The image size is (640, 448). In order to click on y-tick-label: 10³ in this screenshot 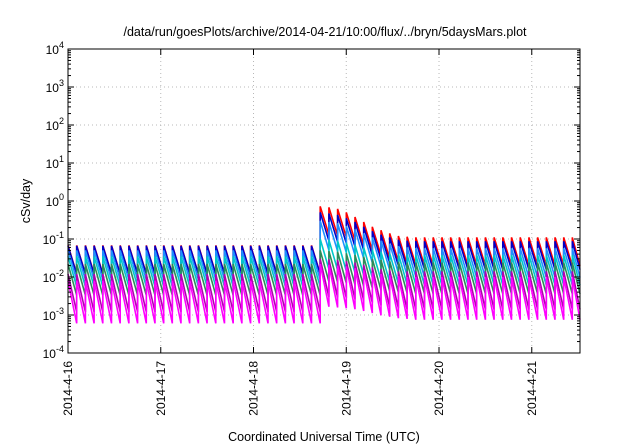, I will do `click(55, 86)`.